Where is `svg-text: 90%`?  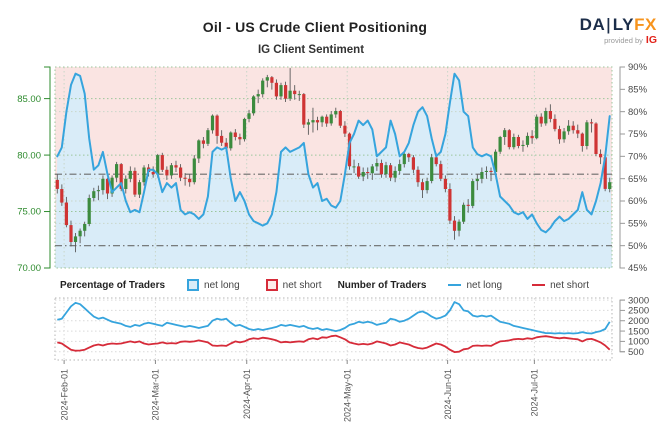 svg-text: 90% is located at coordinates (638, 67).